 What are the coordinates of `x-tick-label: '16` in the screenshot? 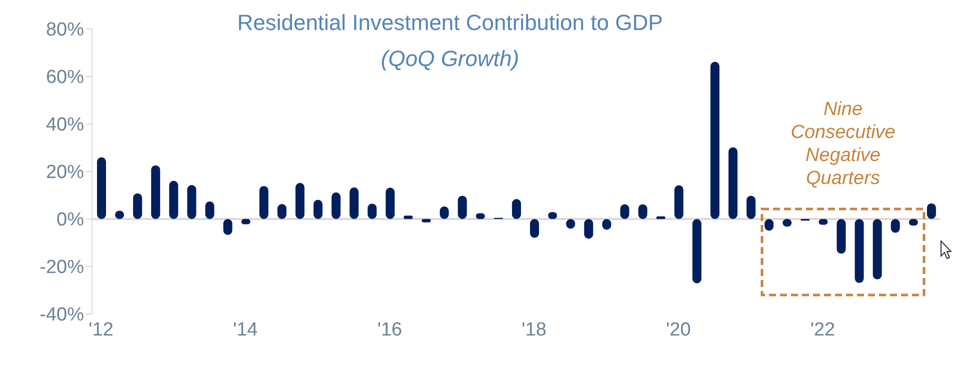 It's located at (389, 329).